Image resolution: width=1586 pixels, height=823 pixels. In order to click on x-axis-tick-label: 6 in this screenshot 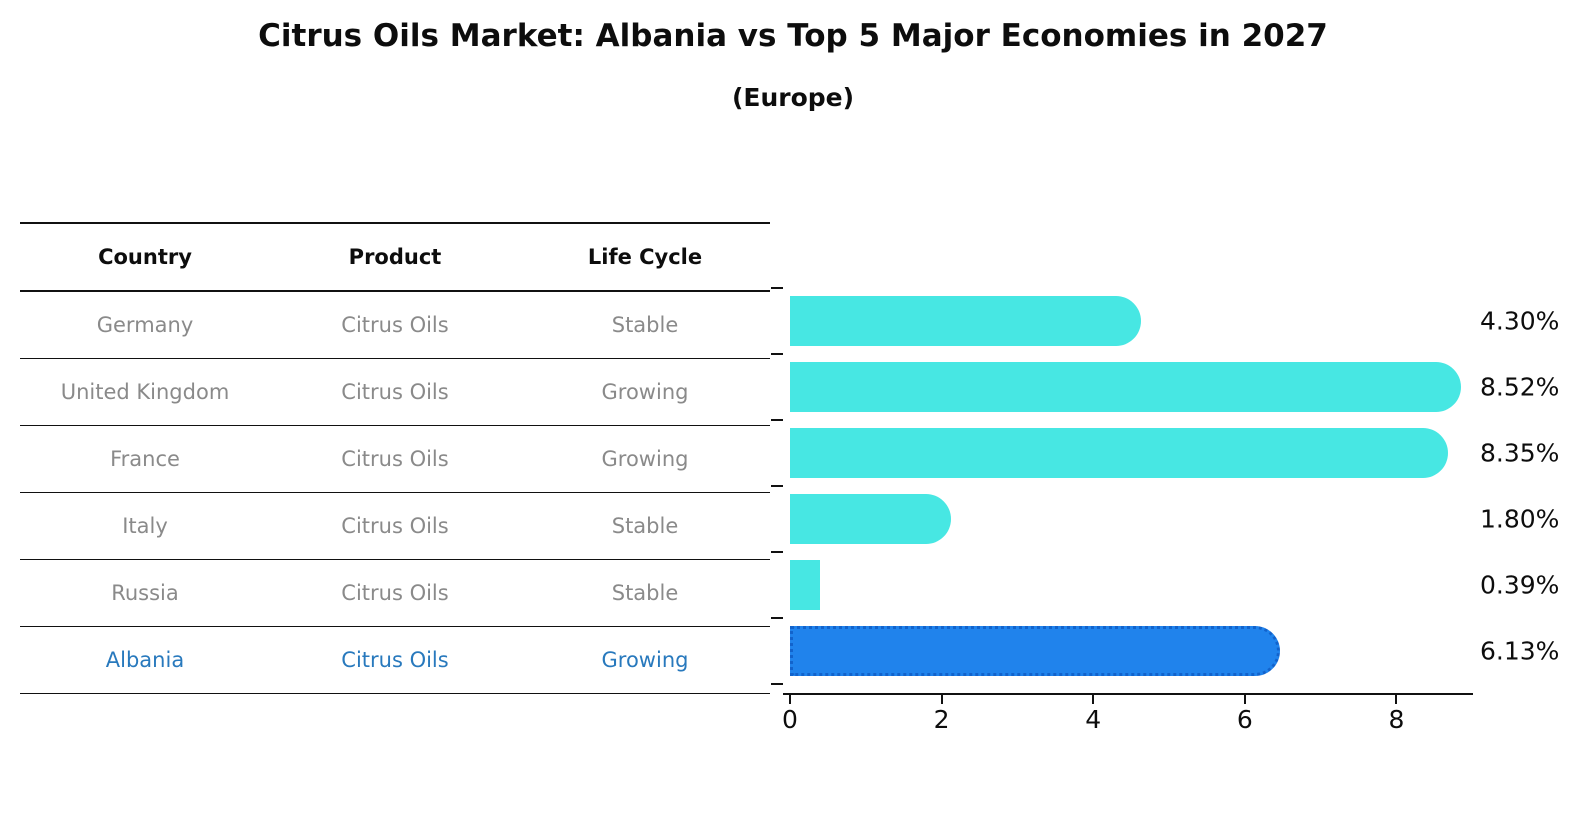, I will do `click(1244, 719)`.